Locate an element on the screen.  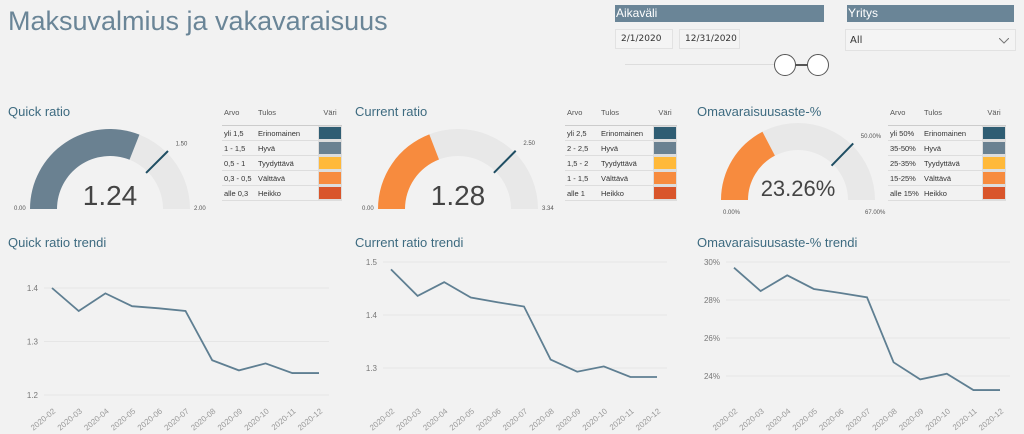
gauge-target-label: 50.00% is located at coordinates (871, 137).